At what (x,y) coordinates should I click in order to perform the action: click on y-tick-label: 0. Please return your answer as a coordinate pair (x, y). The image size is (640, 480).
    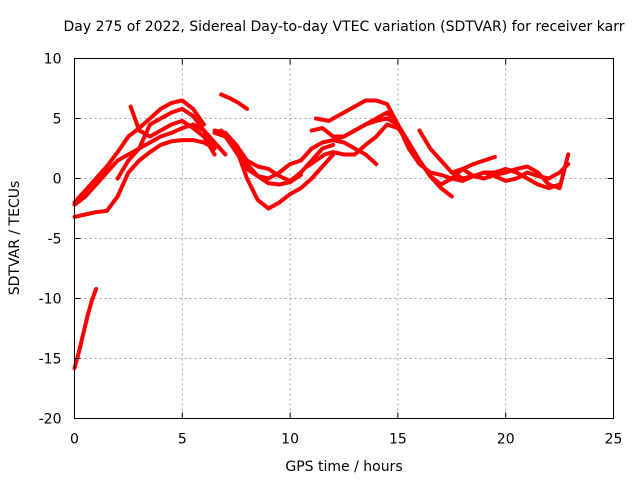
    Looking at the image, I should click on (57, 180).